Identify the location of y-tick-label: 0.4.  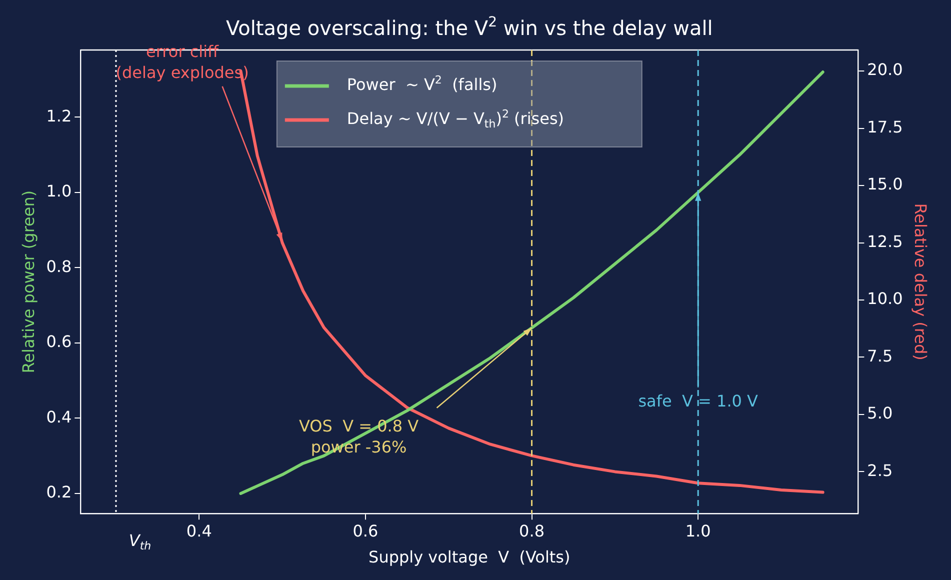
(59, 416).